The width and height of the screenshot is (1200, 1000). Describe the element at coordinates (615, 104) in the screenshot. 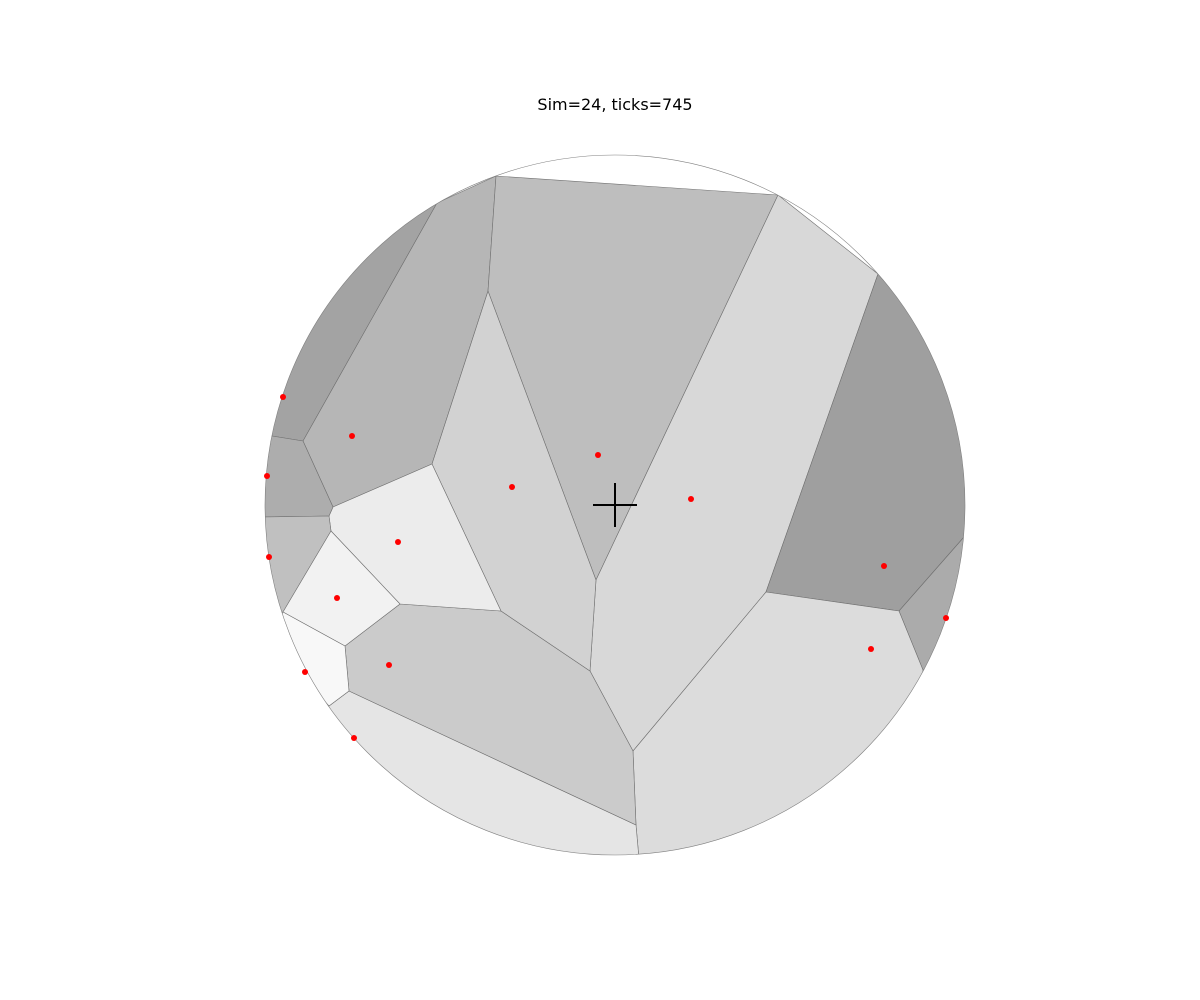

I see `figure-title: Sim=24, ticks=745` at that location.